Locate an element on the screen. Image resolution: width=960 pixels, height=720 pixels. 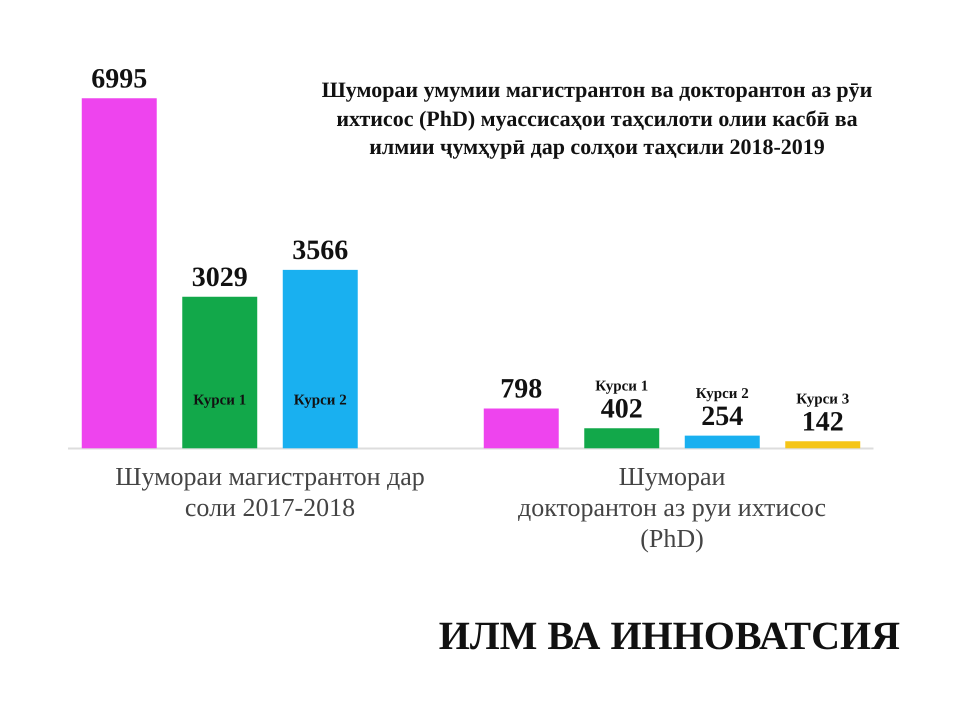
data-label: 6995 is located at coordinates (119, 78).